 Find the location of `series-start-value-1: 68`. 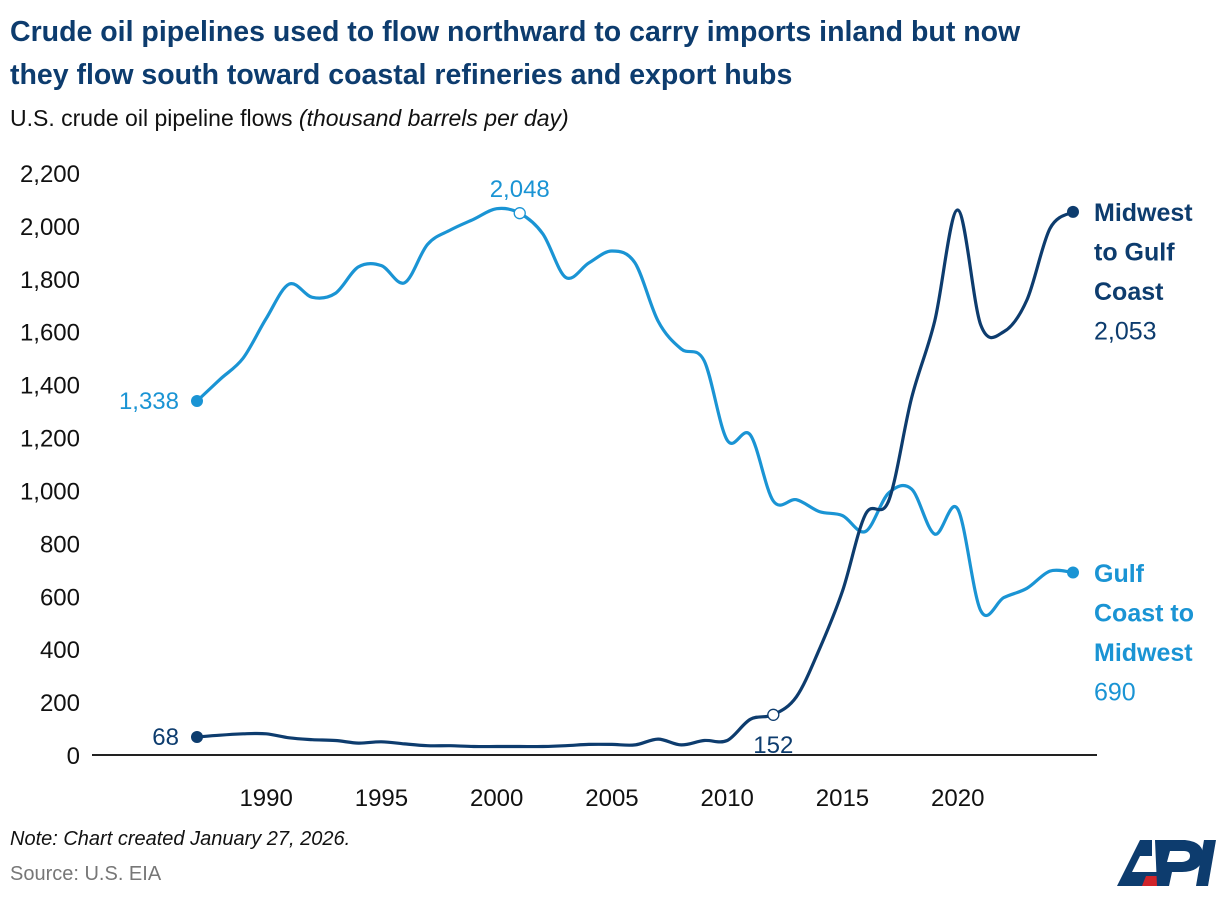

series-start-value-1: 68 is located at coordinates (165, 737).